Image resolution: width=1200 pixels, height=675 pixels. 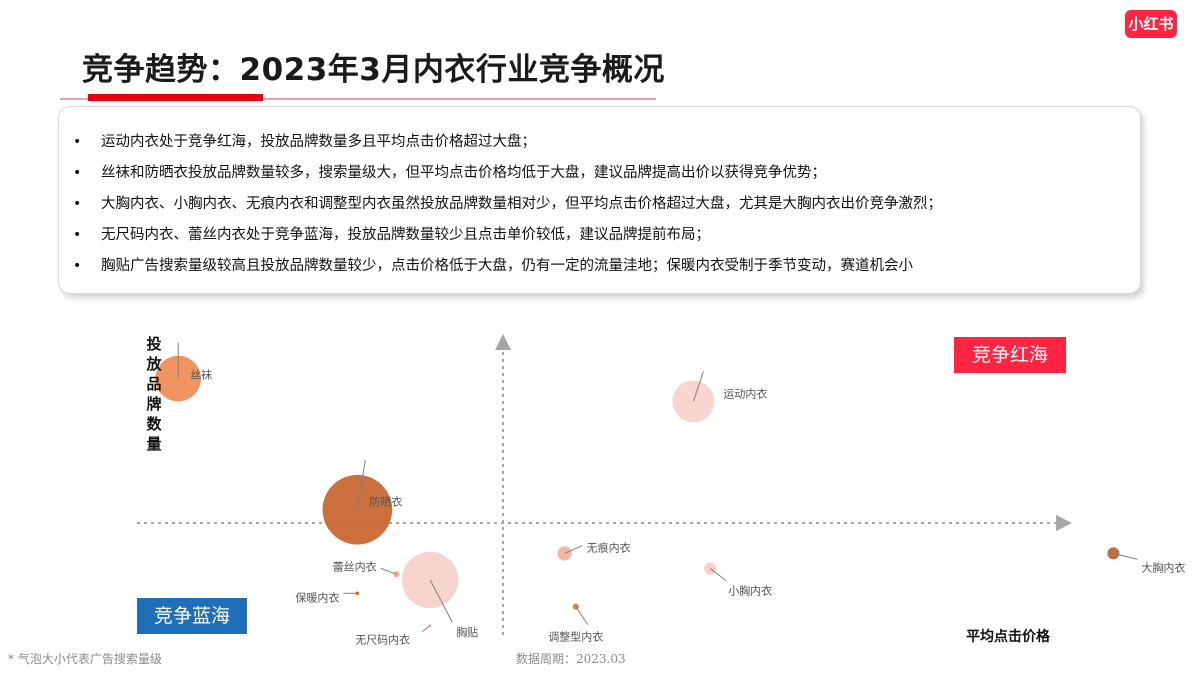 I want to click on leader-line-无尺码内衣, so click(x=426, y=628).